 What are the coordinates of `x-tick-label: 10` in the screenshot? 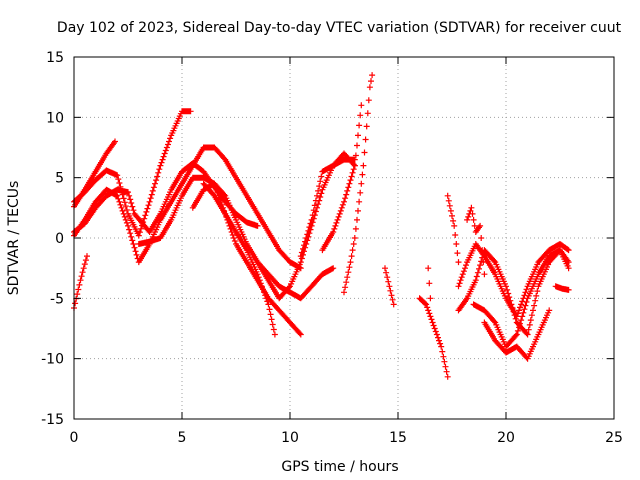 It's located at (290, 438).